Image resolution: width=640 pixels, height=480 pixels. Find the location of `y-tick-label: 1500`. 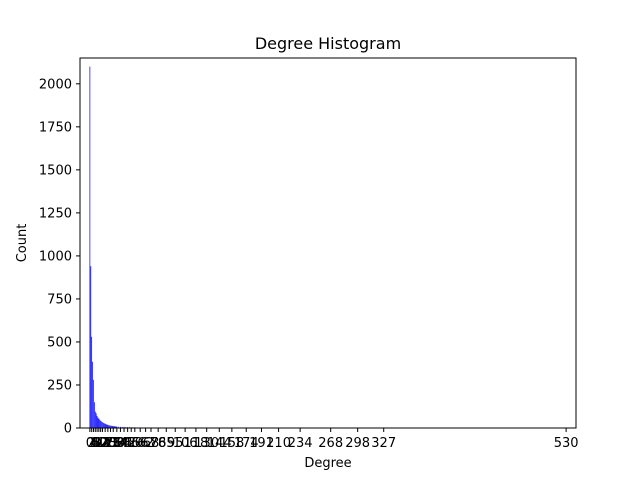

y-tick-label: 1500 is located at coordinates (55, 170).